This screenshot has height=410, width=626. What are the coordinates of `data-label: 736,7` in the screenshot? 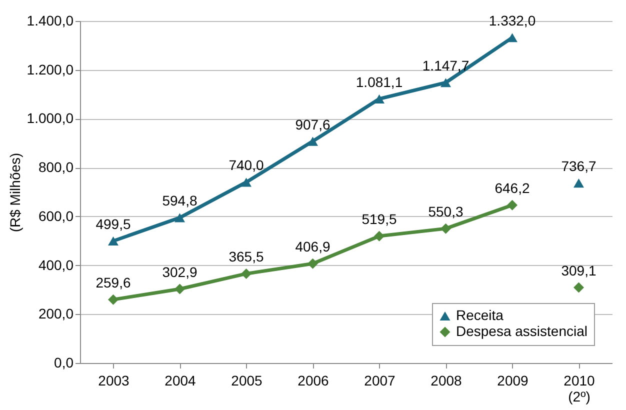 It's located at (578, 166).